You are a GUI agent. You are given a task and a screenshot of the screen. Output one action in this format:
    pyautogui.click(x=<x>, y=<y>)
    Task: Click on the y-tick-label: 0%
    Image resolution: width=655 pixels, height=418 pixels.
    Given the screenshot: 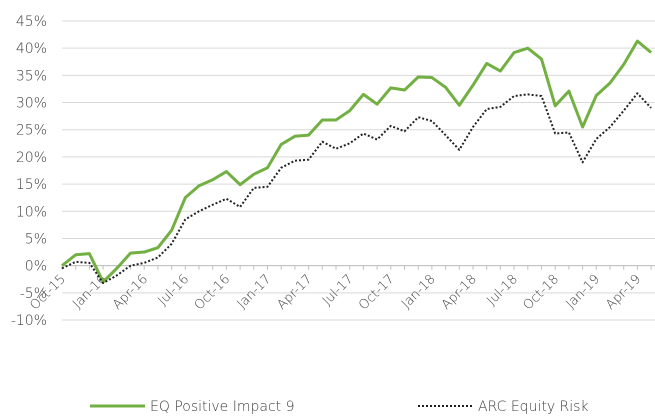 What is the action you would take?
    pyautogui.click(x=36, y=267)
    